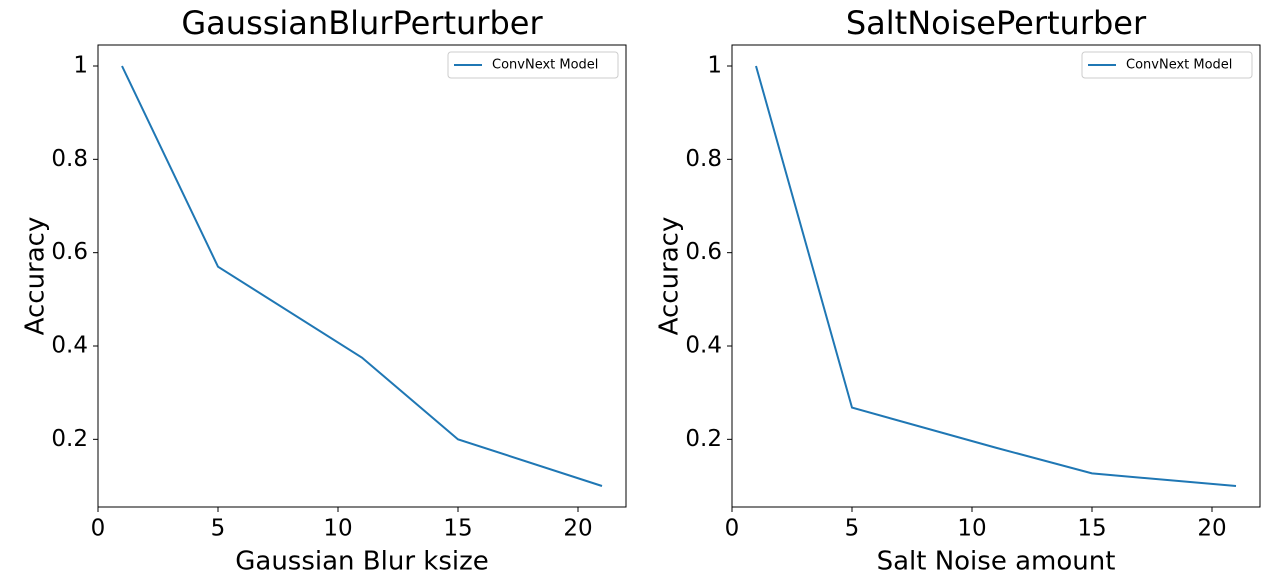 Image resolution: width=1270 pixels, height=588 pixels. What do you see at coordinates (996, 23) in the screenshot?
I see `chart-title: SaltNoisePerturber` at bounding box center [996, 23].